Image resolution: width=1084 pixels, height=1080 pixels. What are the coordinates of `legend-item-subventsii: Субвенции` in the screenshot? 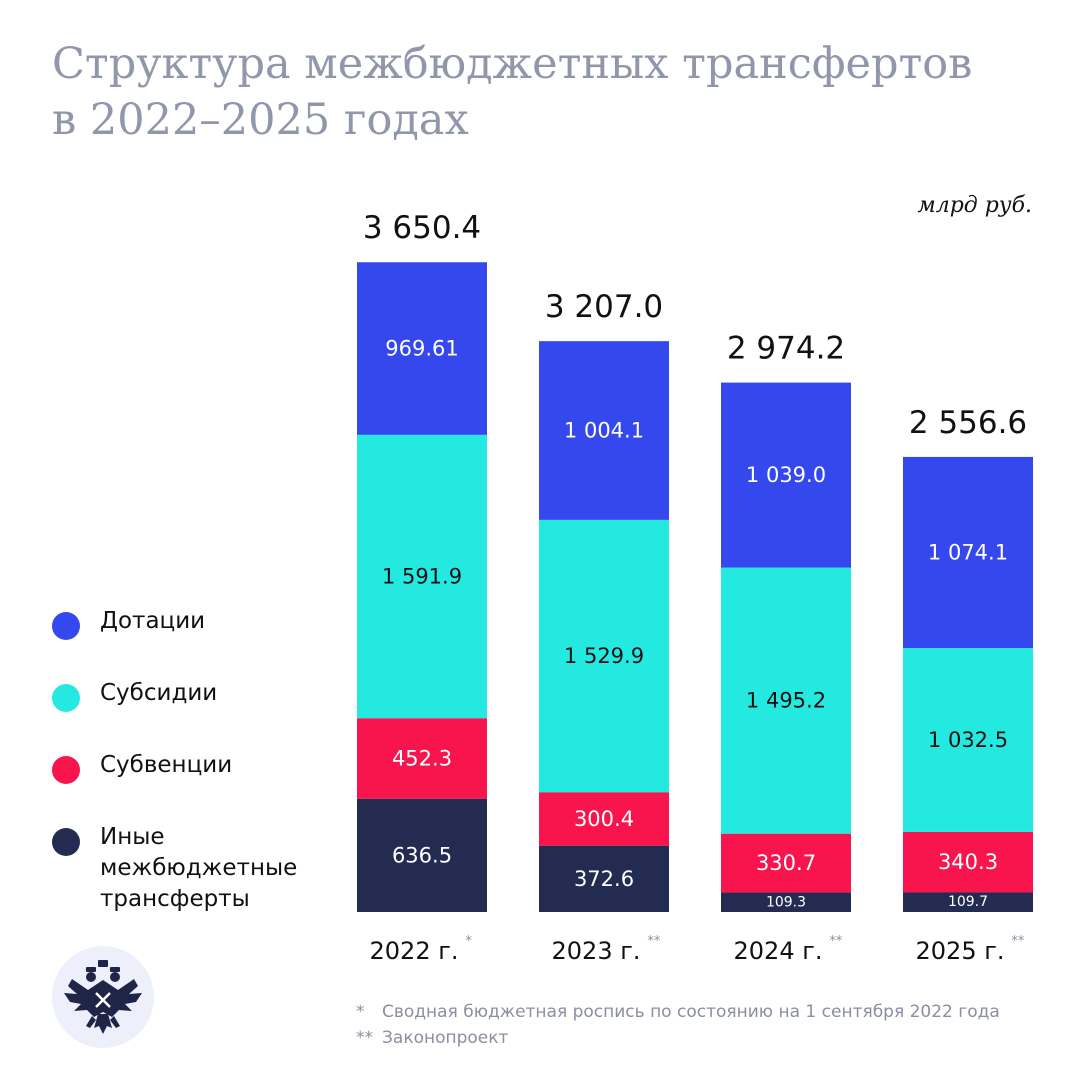 It's located at (191, 767).